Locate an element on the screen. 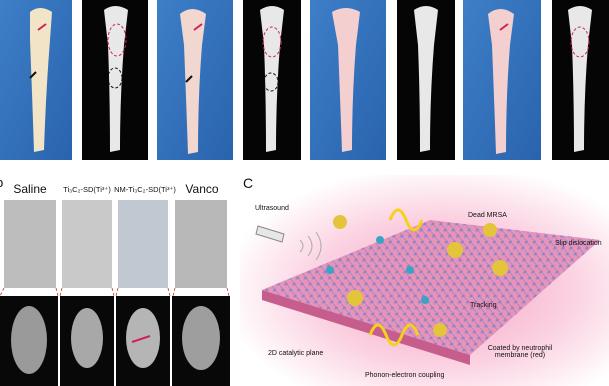 Image resolution: width=609 pixels, height=386 pixels. column-label: Ti₃C₂-SD(Ti³⁺) is located at coordinates (87, 189).